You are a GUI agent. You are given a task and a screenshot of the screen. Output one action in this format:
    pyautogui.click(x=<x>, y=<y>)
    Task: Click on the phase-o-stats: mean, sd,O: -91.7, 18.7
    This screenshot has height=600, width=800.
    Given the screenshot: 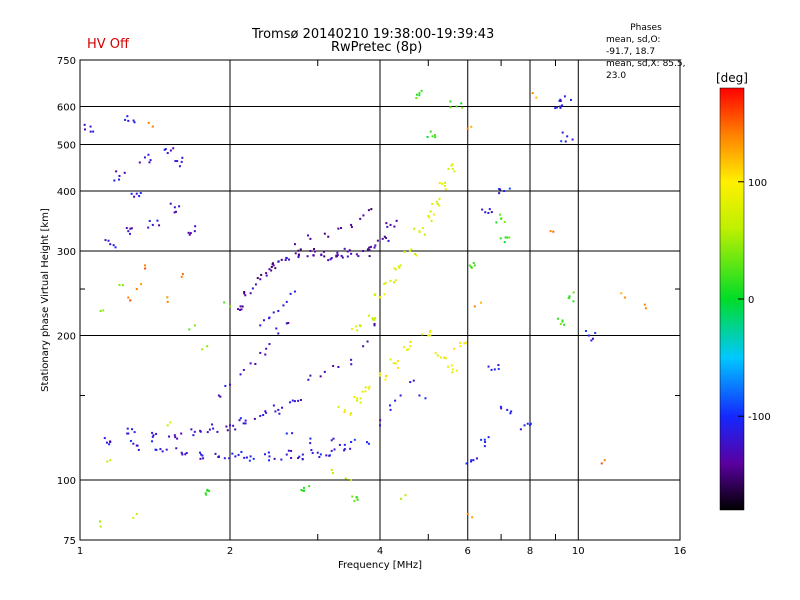 What is the action you would take?
    pyautogui.click(x=633, y=46)
    